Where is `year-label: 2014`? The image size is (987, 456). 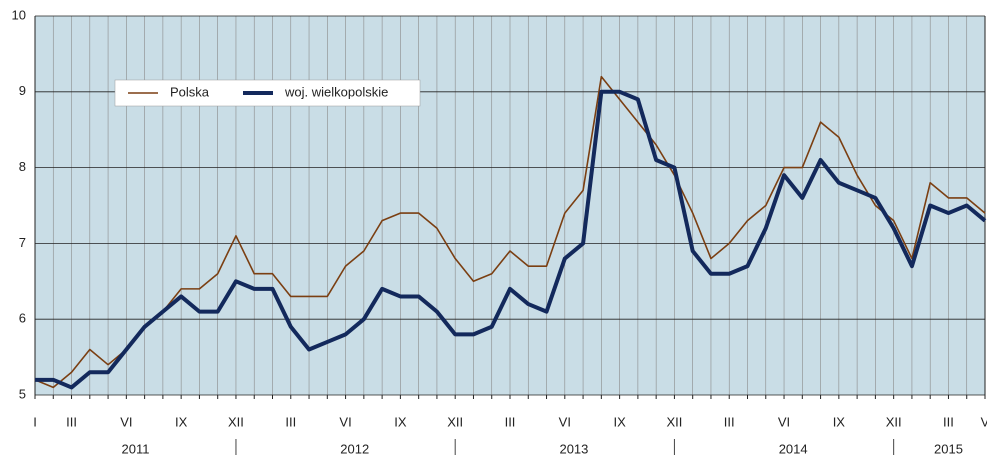 year-label: 2014 is located at coordinates (793, 448).